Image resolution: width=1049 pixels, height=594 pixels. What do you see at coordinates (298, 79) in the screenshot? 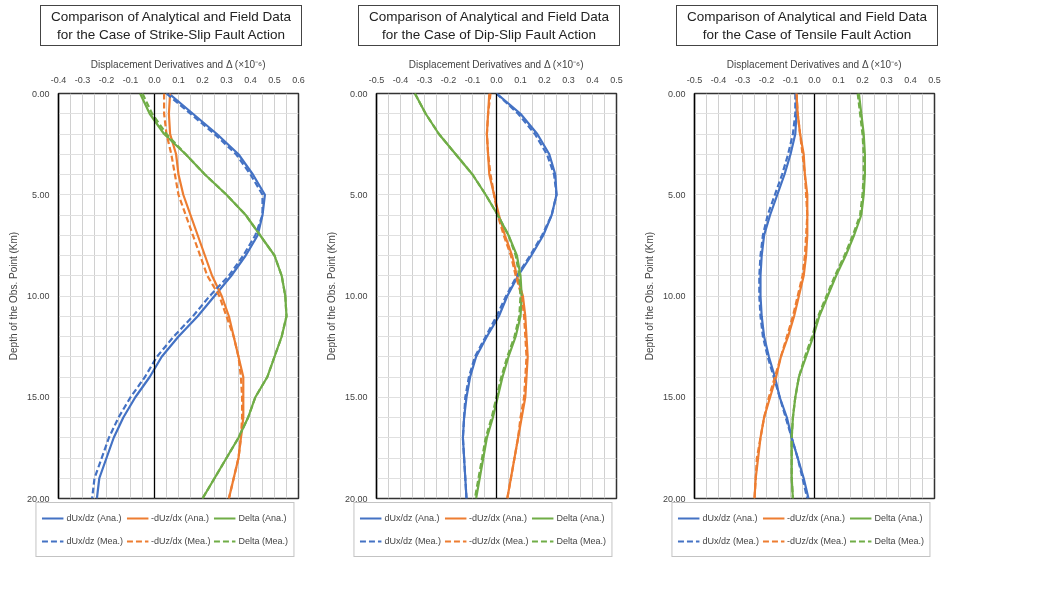
I see `x-tick-label: 0.6` at bounding box center [298, 79].